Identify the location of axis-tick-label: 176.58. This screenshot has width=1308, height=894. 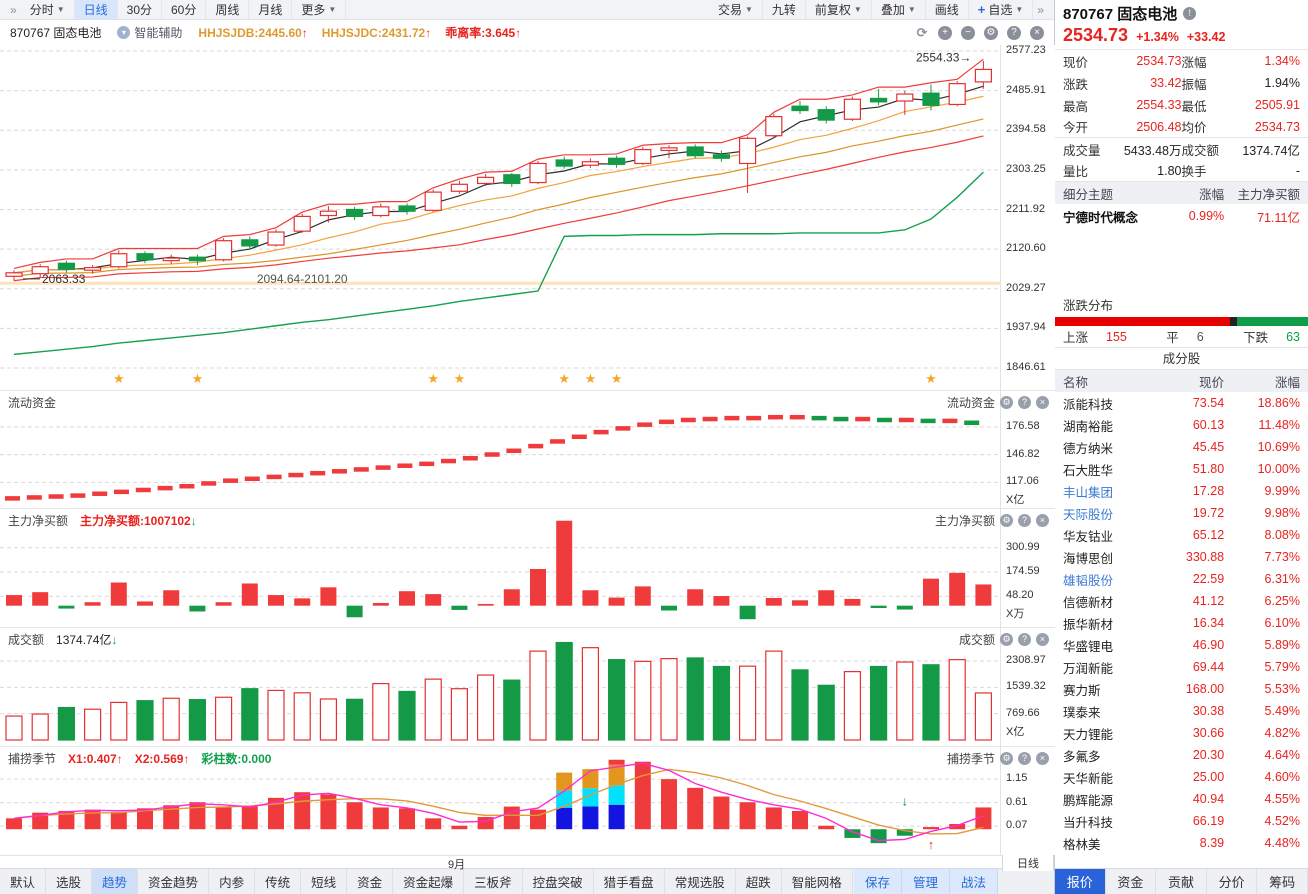
(1023, 425).